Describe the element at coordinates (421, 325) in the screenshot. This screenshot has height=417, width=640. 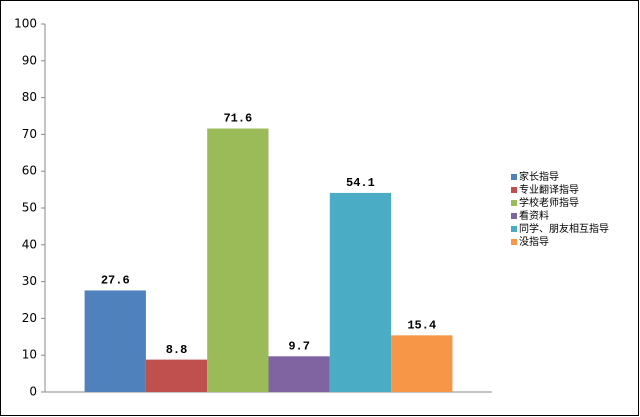
I see `value-label: 15.4` at that location.